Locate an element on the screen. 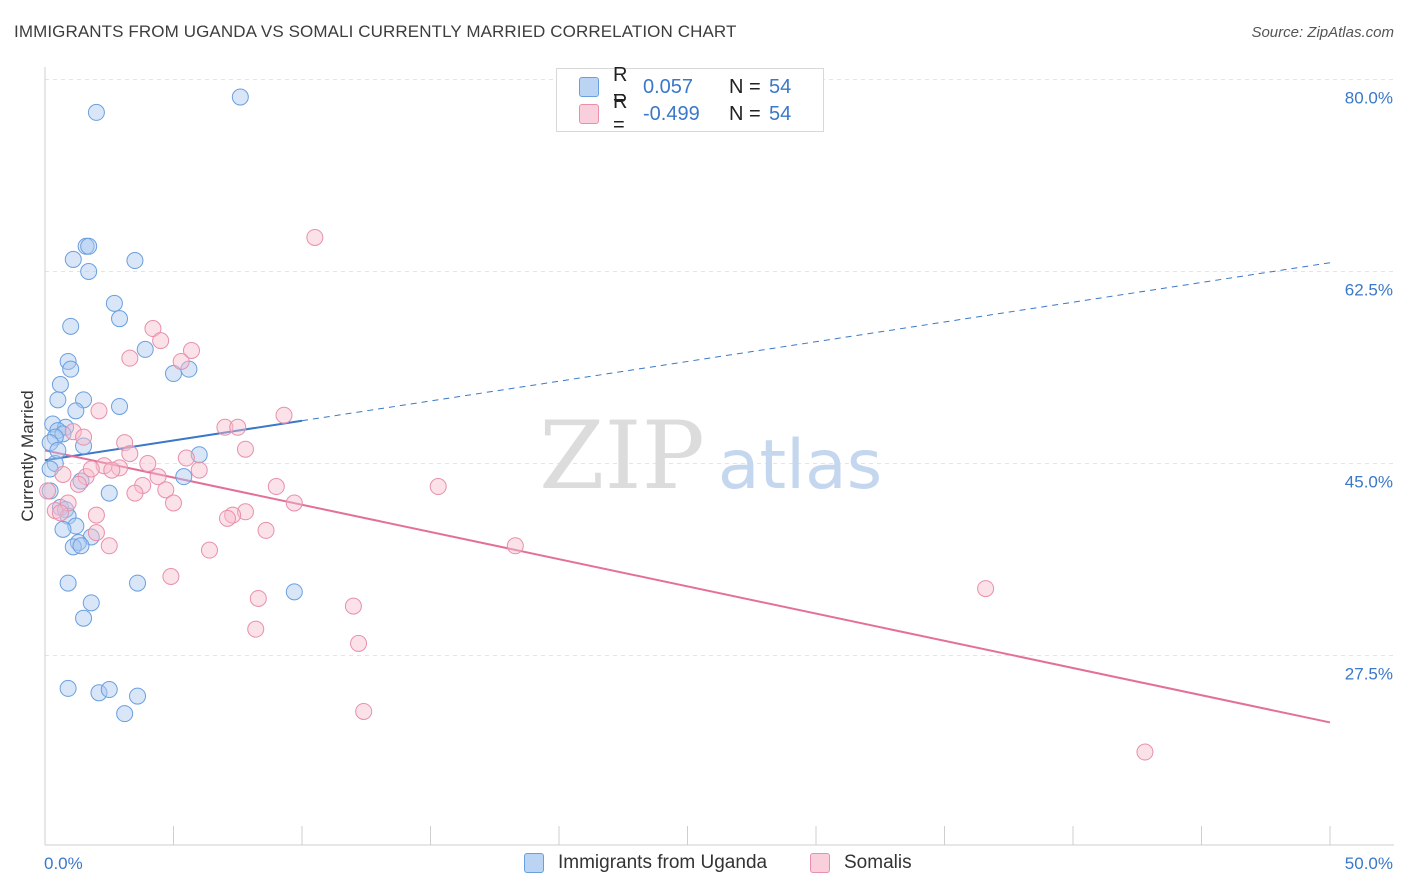 The image size is (1406, 892). y-axis-label: Currently Married is located at coordinates (27, 455).